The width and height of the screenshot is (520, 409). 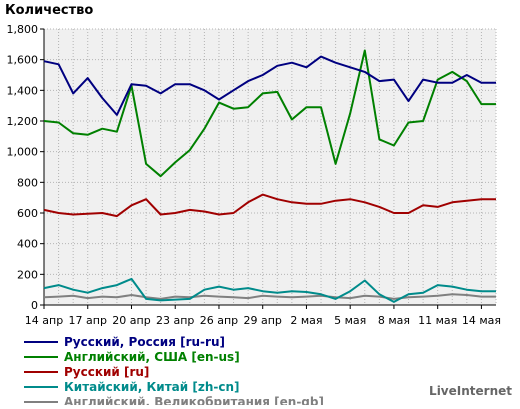 What do you see at coordinates (23, 60) in the screenshot?
I see `y-tick-label: 1,600` at bounding box center [23, 60].